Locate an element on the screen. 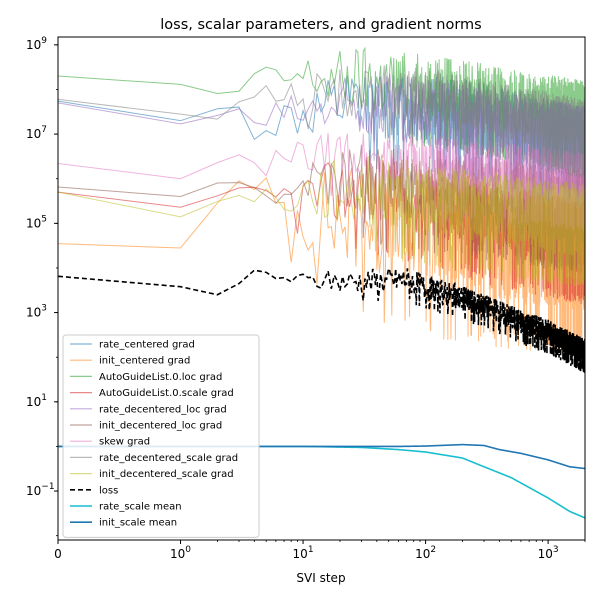  y-tick-label: 10³ is located at coordinates (36, 312).